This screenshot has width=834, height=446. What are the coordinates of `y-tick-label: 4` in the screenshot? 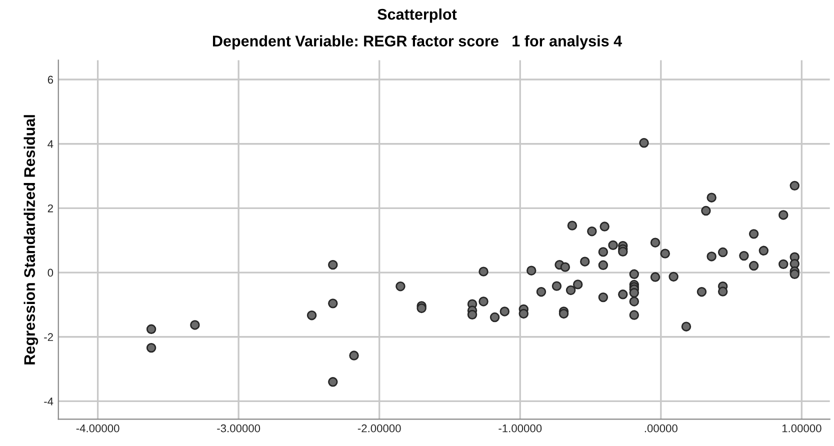 It's located at (51, 144).